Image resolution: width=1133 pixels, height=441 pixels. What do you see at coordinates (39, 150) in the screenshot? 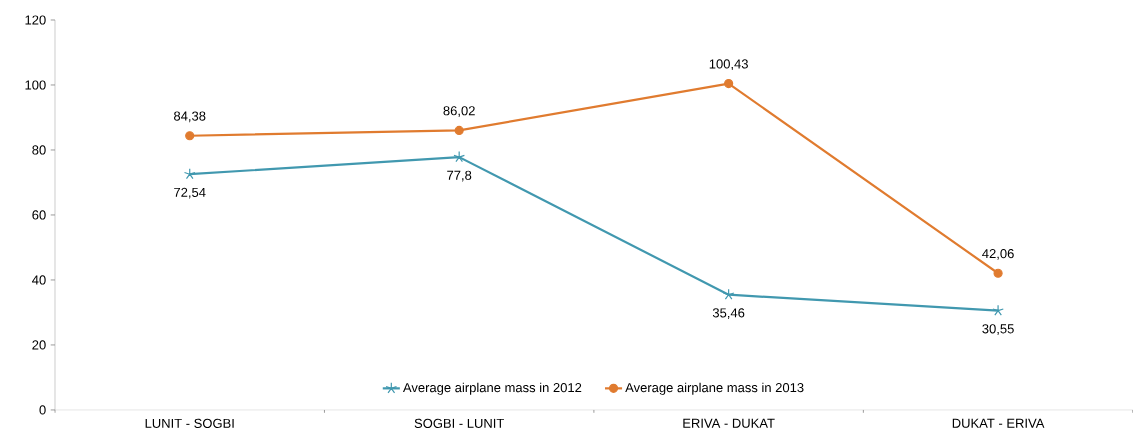
I see `y-tick-label: 80` at bounding box center [39, 150].